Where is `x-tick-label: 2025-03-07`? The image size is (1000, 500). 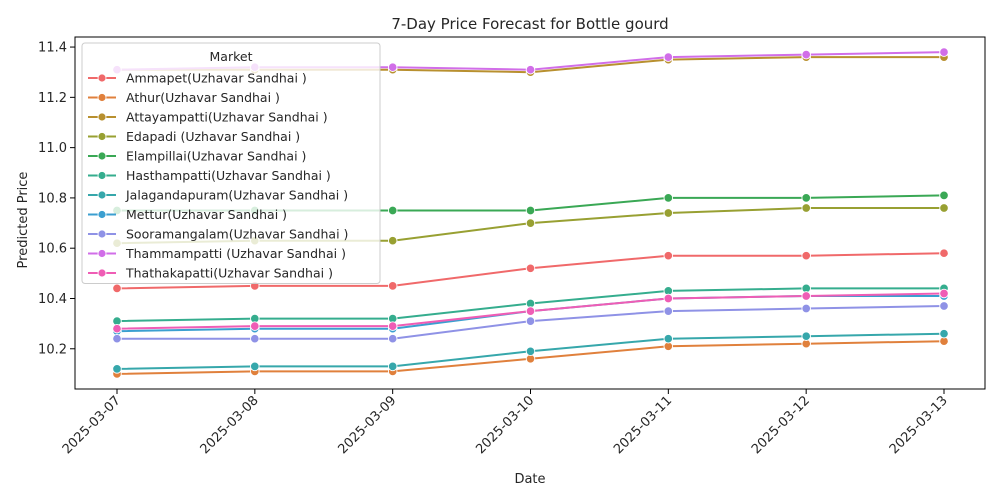
x-tick-label: 2025-03-07 is located at coordinates (92, 425).